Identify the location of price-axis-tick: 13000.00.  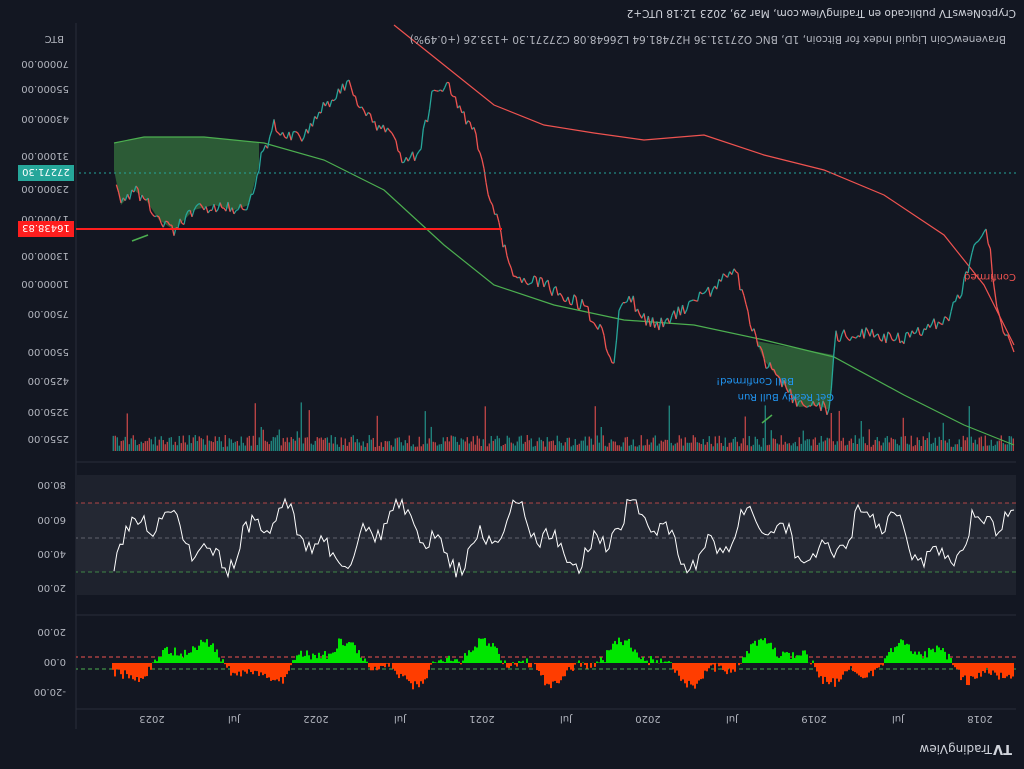
(45, 255).